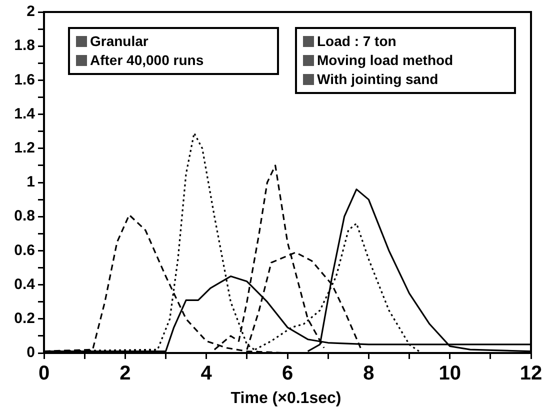 This screenshot has height=419, width=549. I want to click on annotation: After 40,000 runs, so click(147, 60).